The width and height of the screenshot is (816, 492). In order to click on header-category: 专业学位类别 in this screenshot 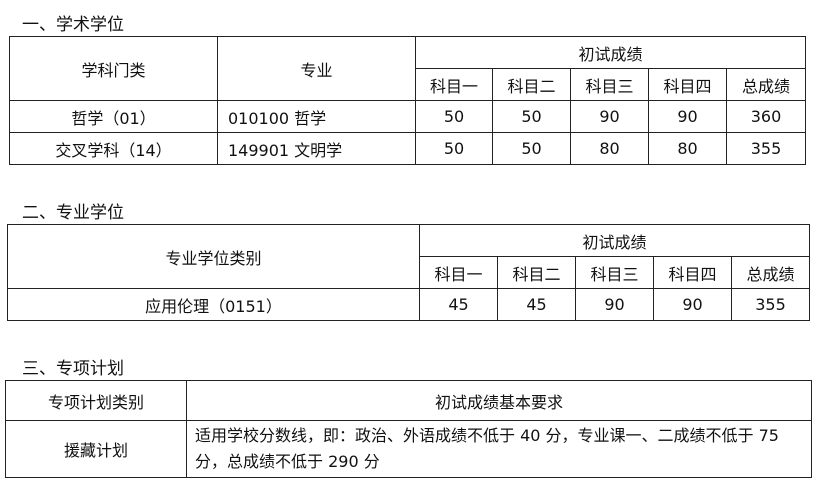, I will do `click(213, 256)`.